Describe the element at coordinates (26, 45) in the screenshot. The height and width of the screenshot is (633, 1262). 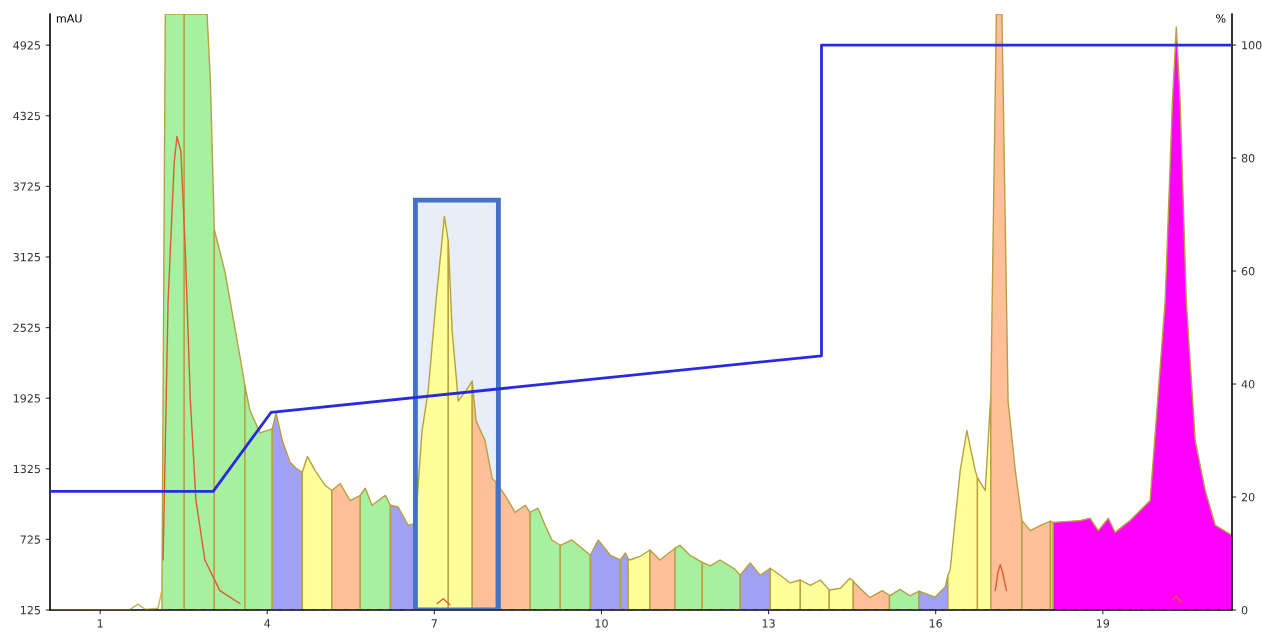
I see `y-tick-label: 4925` at that location.